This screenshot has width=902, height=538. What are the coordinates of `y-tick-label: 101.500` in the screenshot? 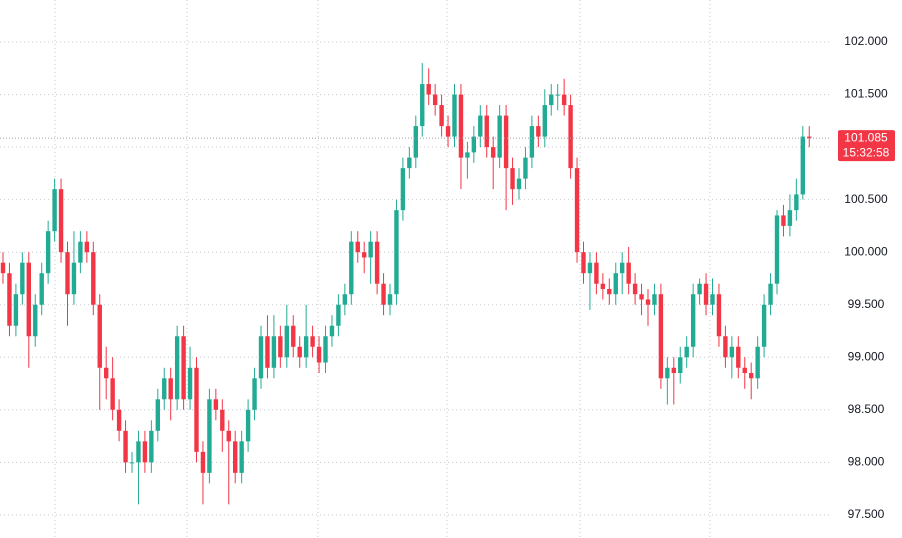 It's located at (866, 94).